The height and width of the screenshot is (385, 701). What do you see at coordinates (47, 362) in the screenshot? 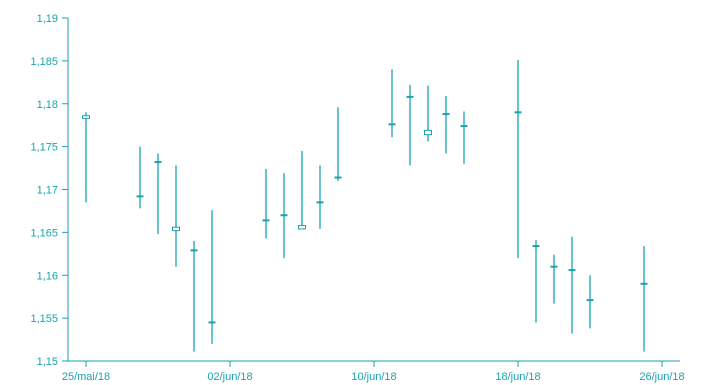
I see `y-tick-label: 1,15` at bounding box center [47, 362].